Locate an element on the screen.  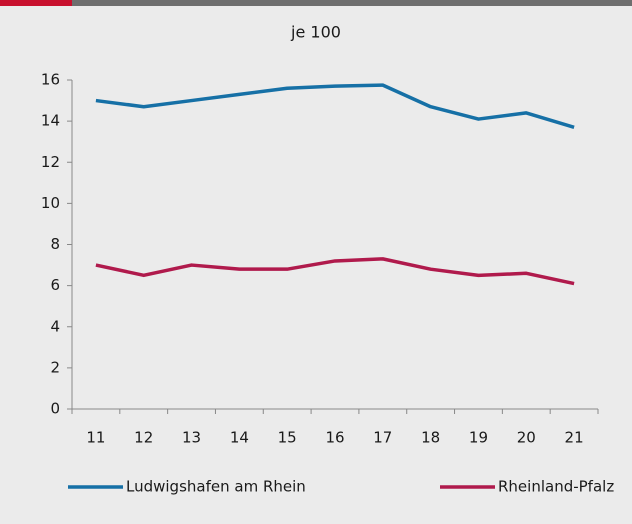
x-tick-label: 17 is located at coordinates (382, 438).